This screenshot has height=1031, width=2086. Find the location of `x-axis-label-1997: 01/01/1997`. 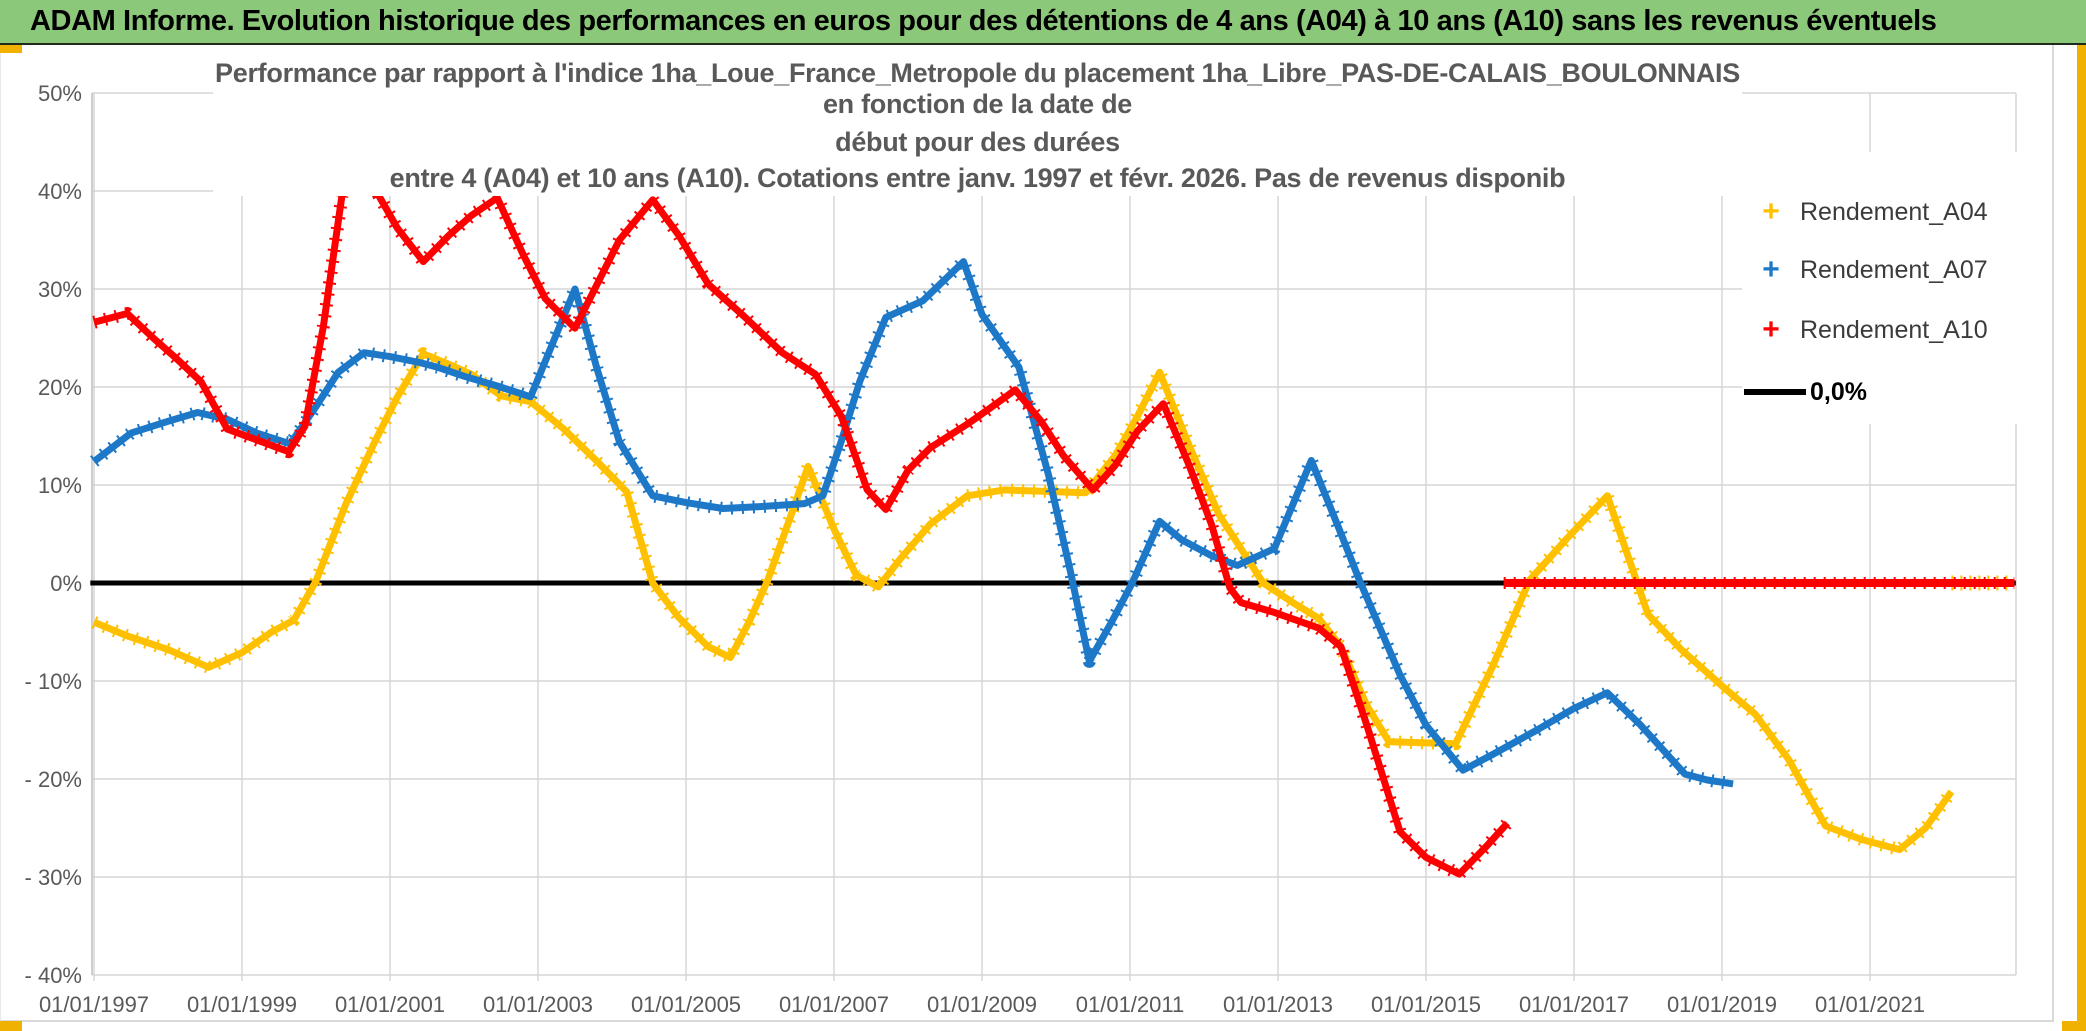

x-axis-label-1997: 01/01/1997 is located at coordinates (94, 1004).